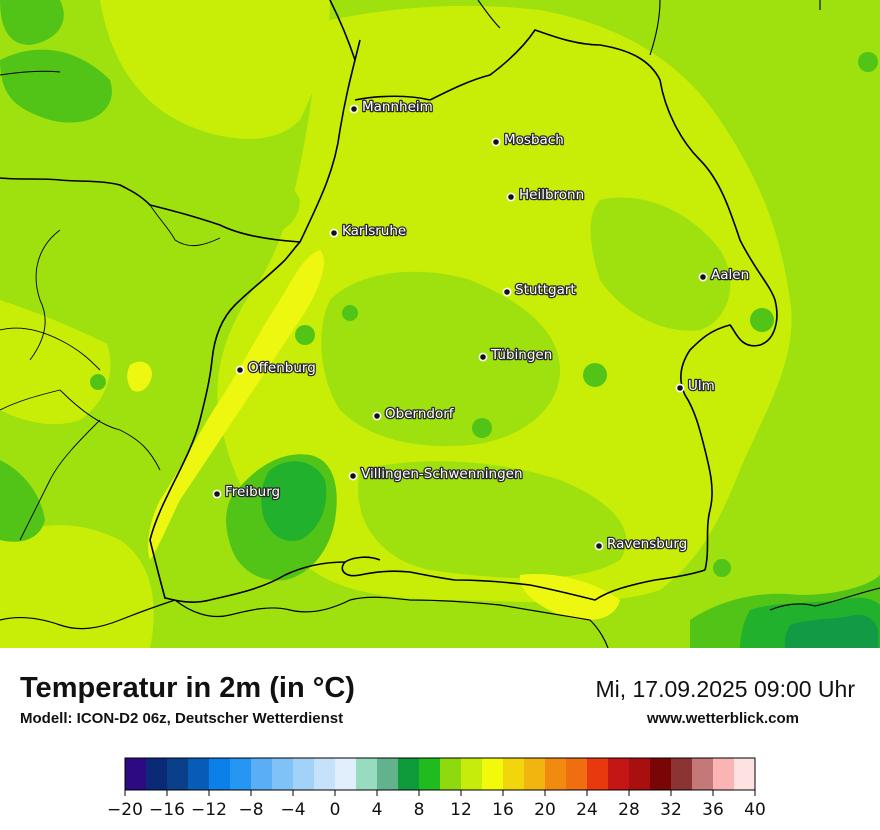  I want to click on legend-tick-label: −16, so click(167, 810).